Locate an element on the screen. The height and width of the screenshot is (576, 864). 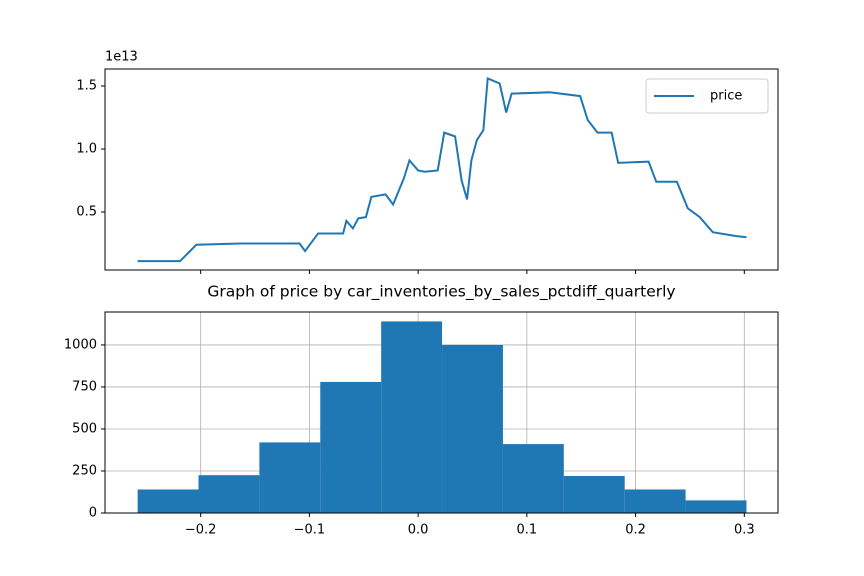
y-tick-label: 250 is located at coordinates (84, 470).